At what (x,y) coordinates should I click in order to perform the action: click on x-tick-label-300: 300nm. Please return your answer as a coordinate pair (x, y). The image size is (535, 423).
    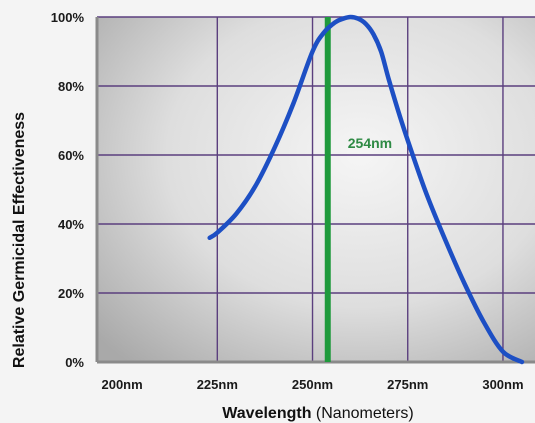
    Looking at the image, I should click on (502, 384).